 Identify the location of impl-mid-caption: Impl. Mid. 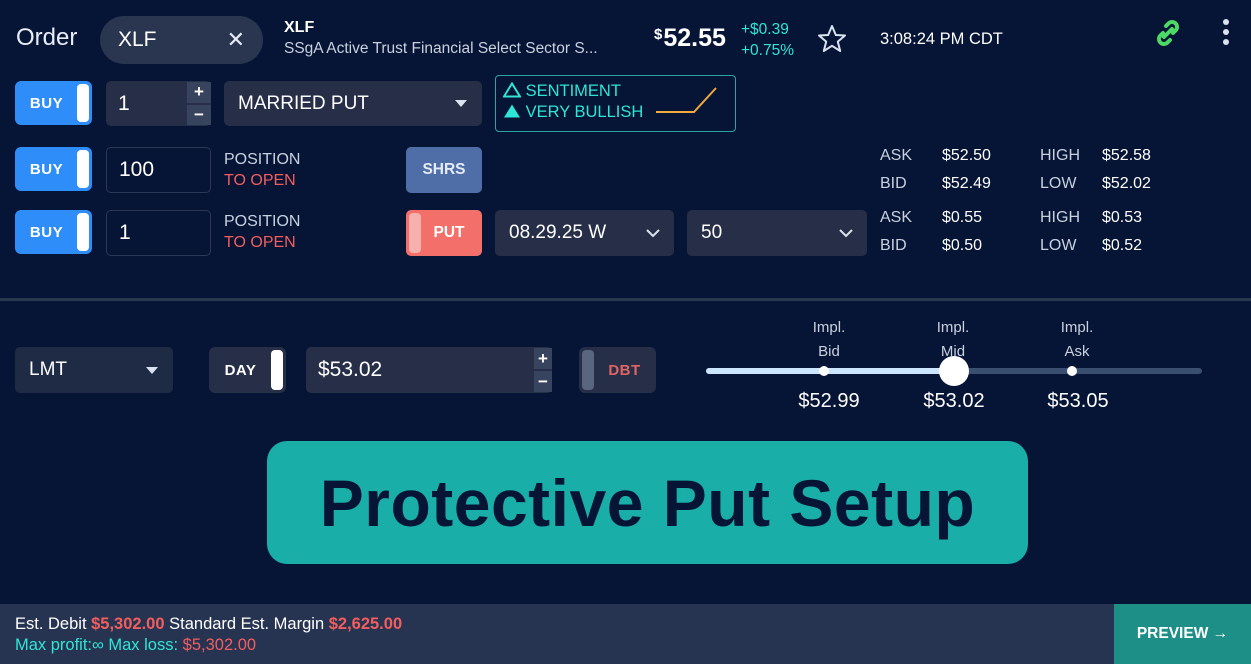
(953, 340).